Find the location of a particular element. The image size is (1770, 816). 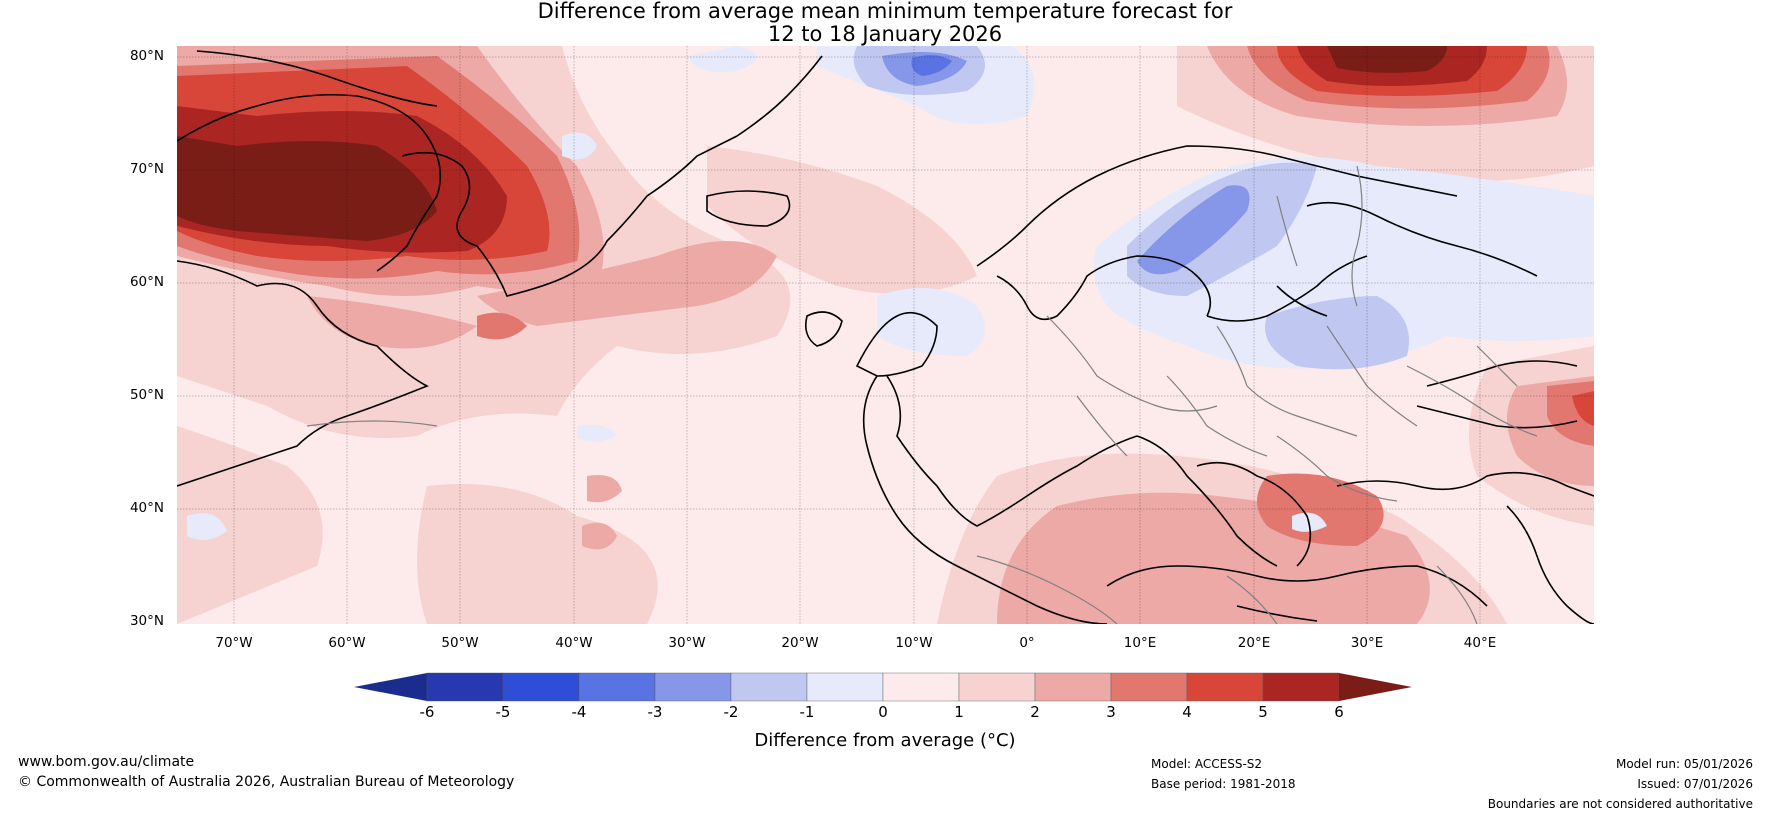

colorbar-tick-label: -2 is located at coordinates (731, 712).